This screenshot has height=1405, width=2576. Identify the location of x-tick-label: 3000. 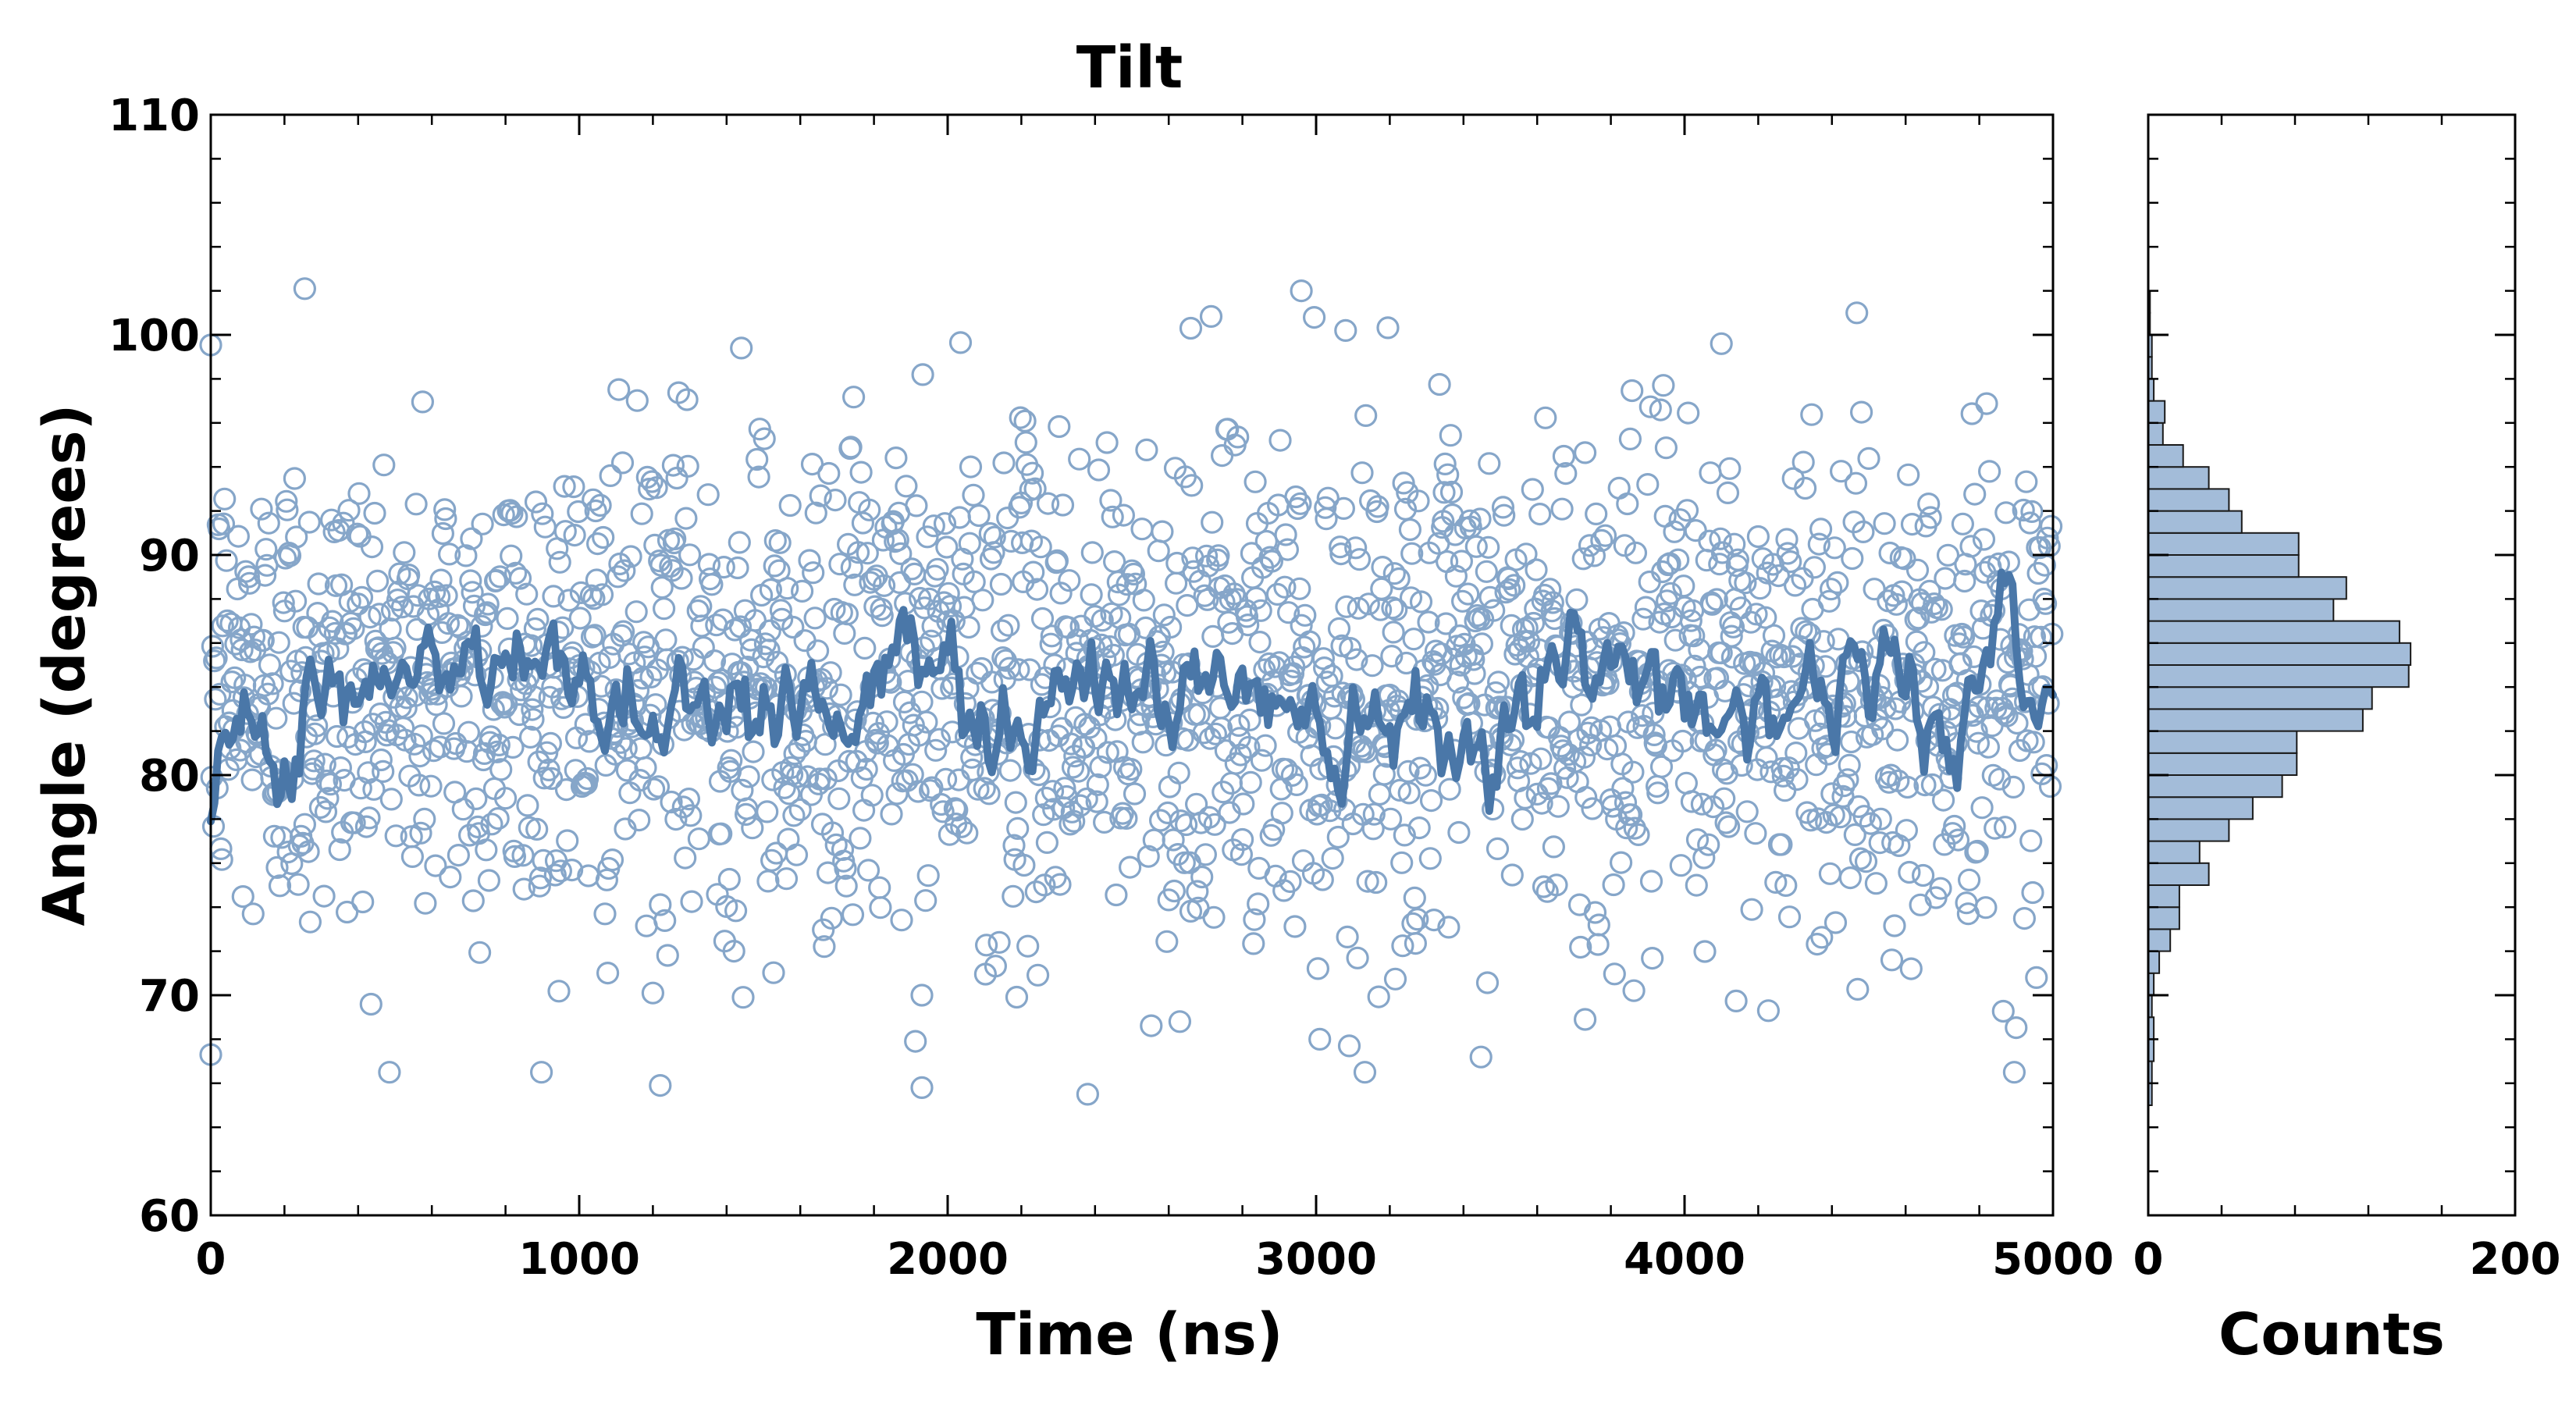
(1316, 1259).